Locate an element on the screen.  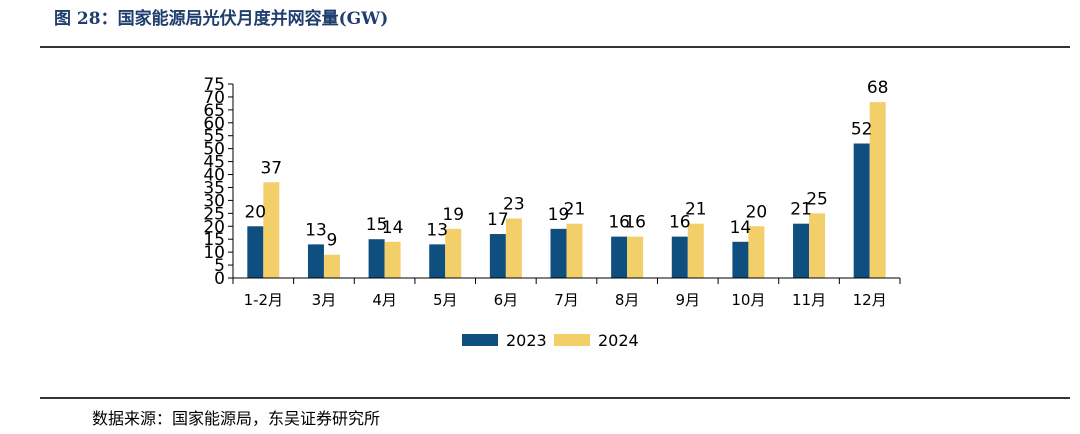
legend-label-2023: 2023 is located at coordinates (526, 340).